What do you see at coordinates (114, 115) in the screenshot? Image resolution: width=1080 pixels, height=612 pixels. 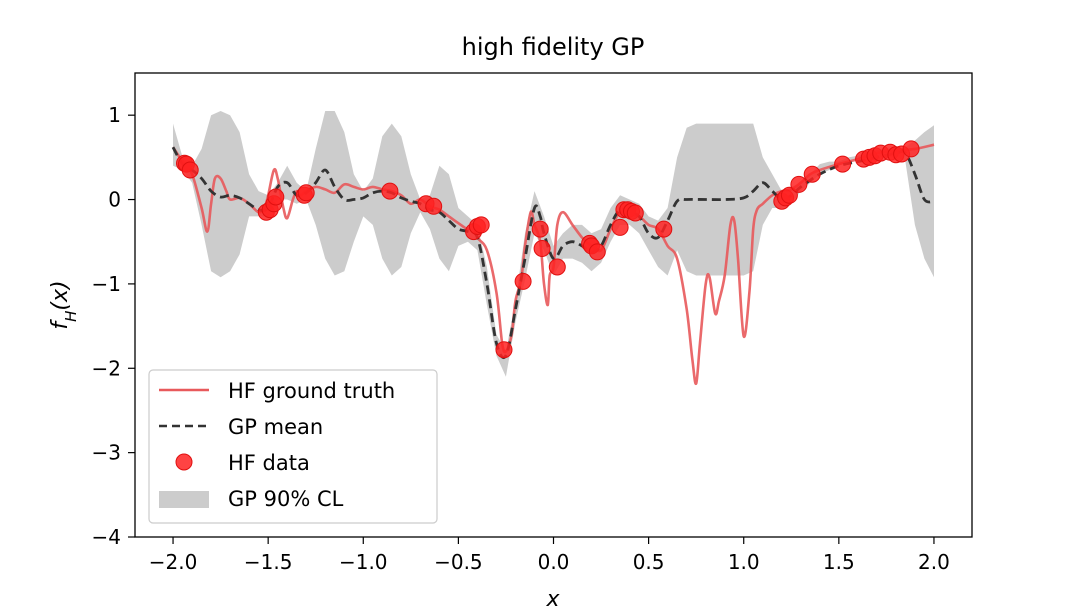 I see `y-tick-label: 1` at bounding box center [114, 115].